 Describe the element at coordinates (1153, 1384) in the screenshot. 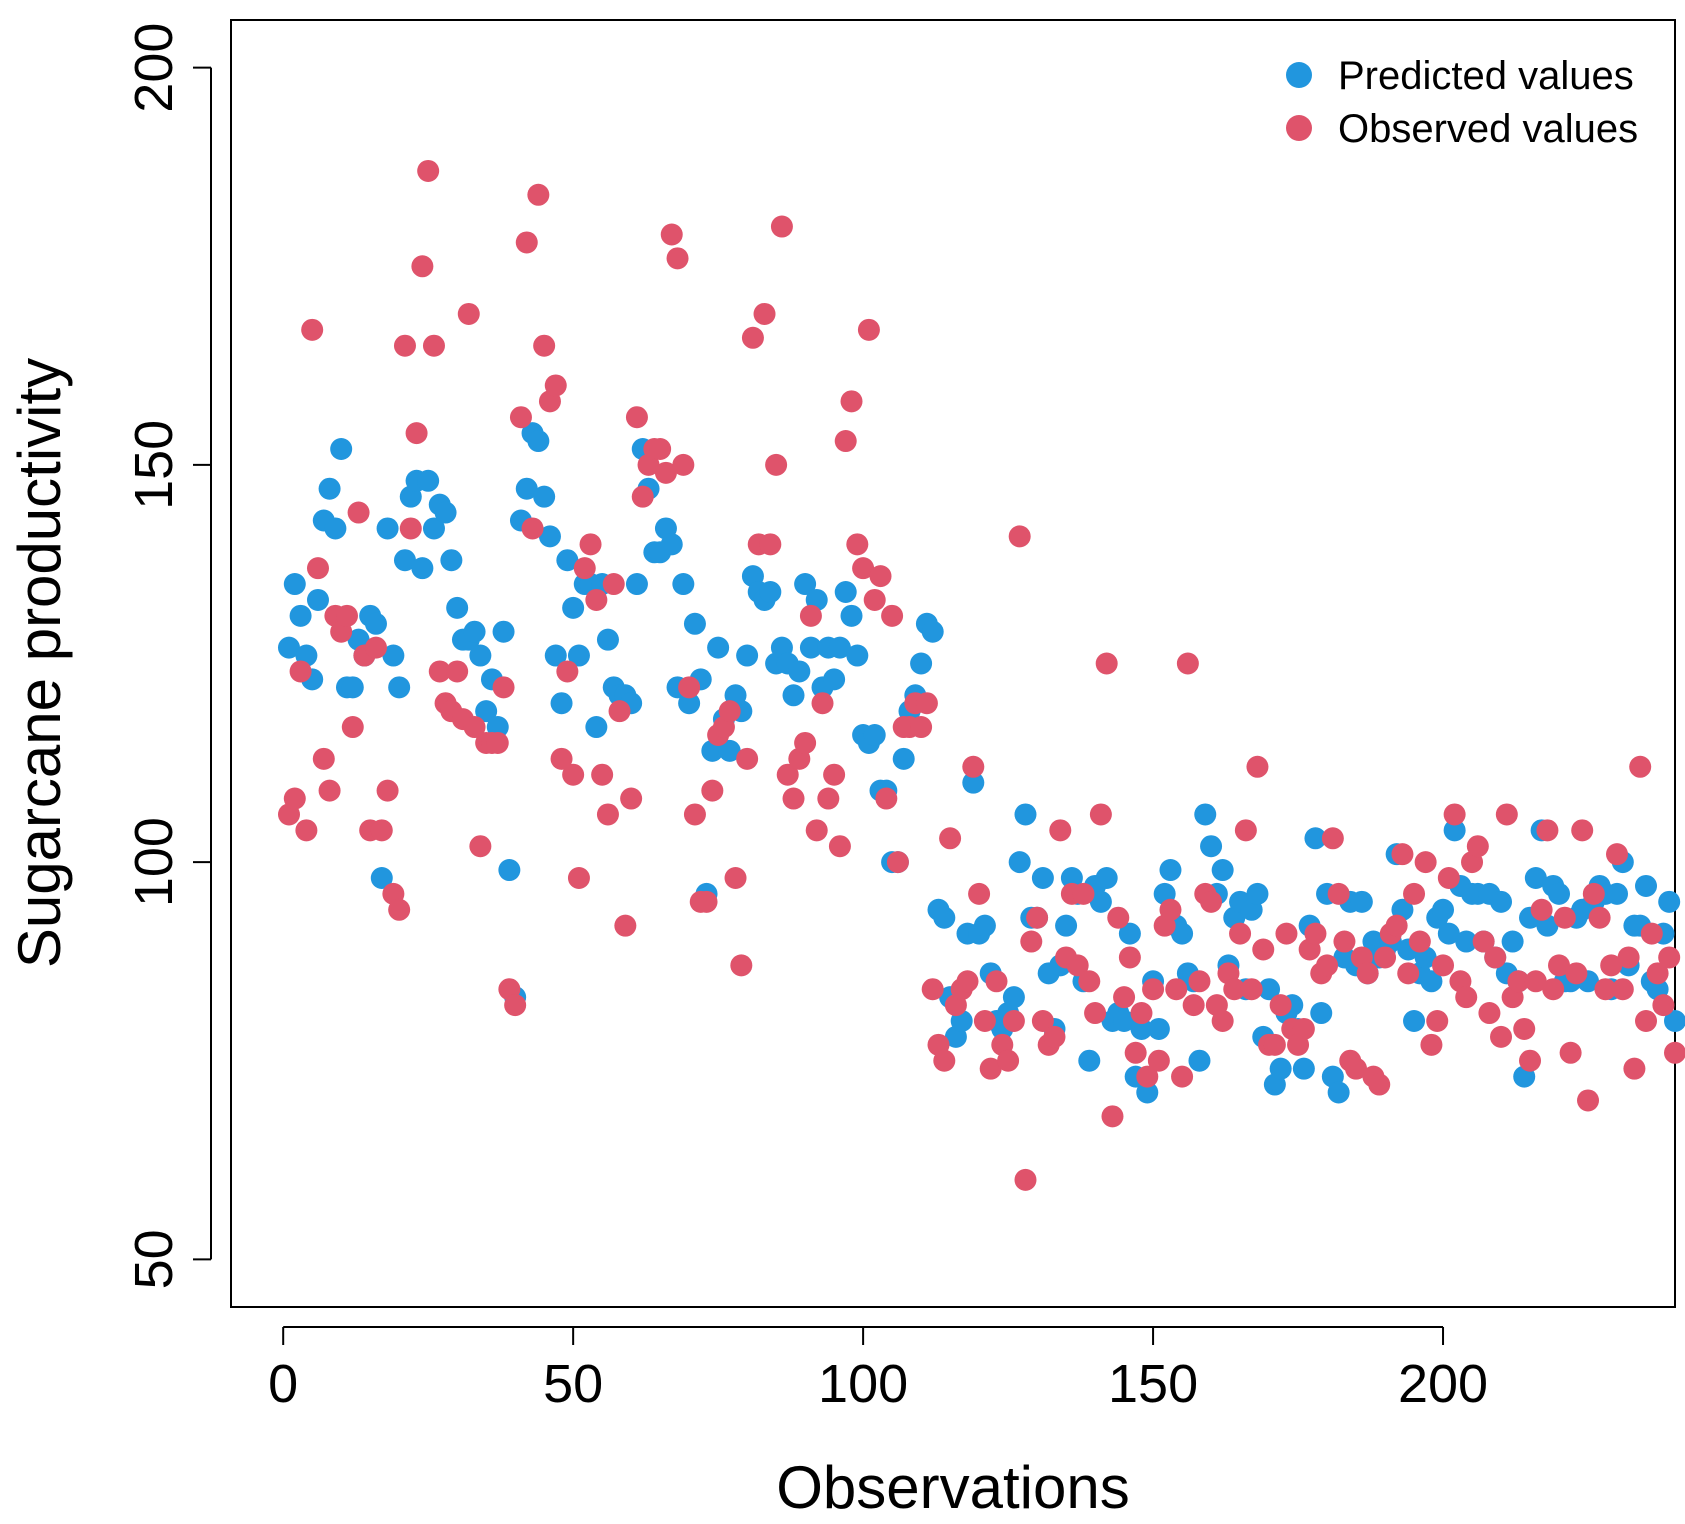

I see `x-tick-label: 150` at that location.